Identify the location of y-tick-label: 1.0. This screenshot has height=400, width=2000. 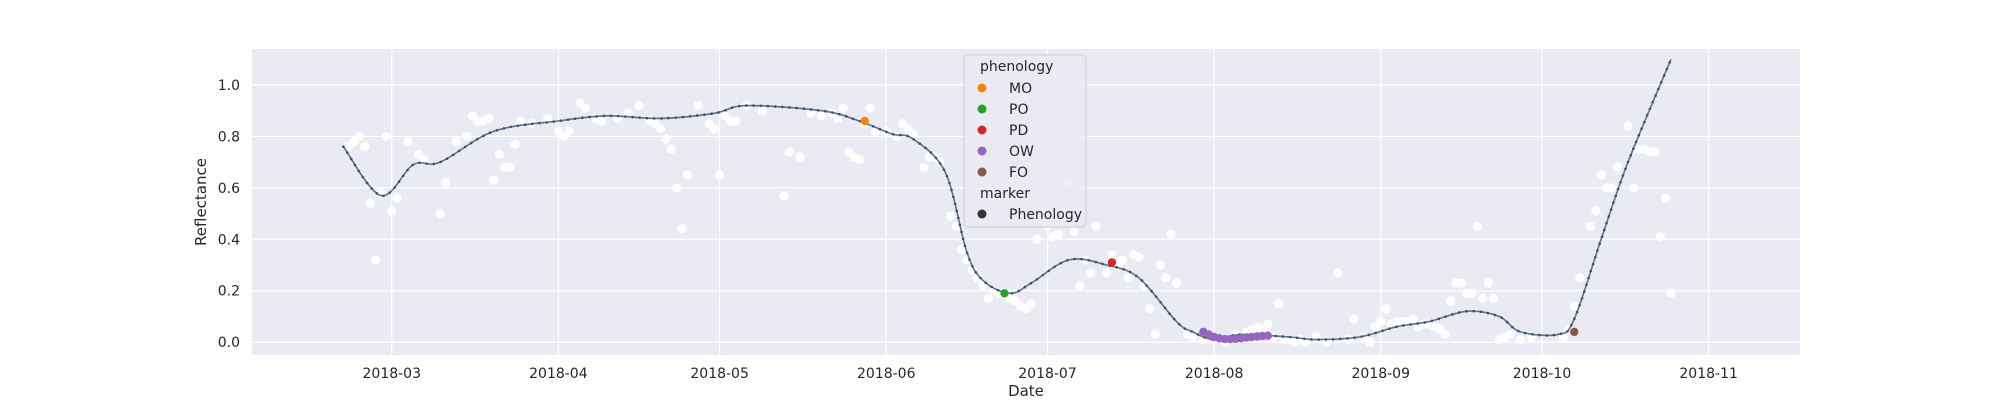
(229, 86).